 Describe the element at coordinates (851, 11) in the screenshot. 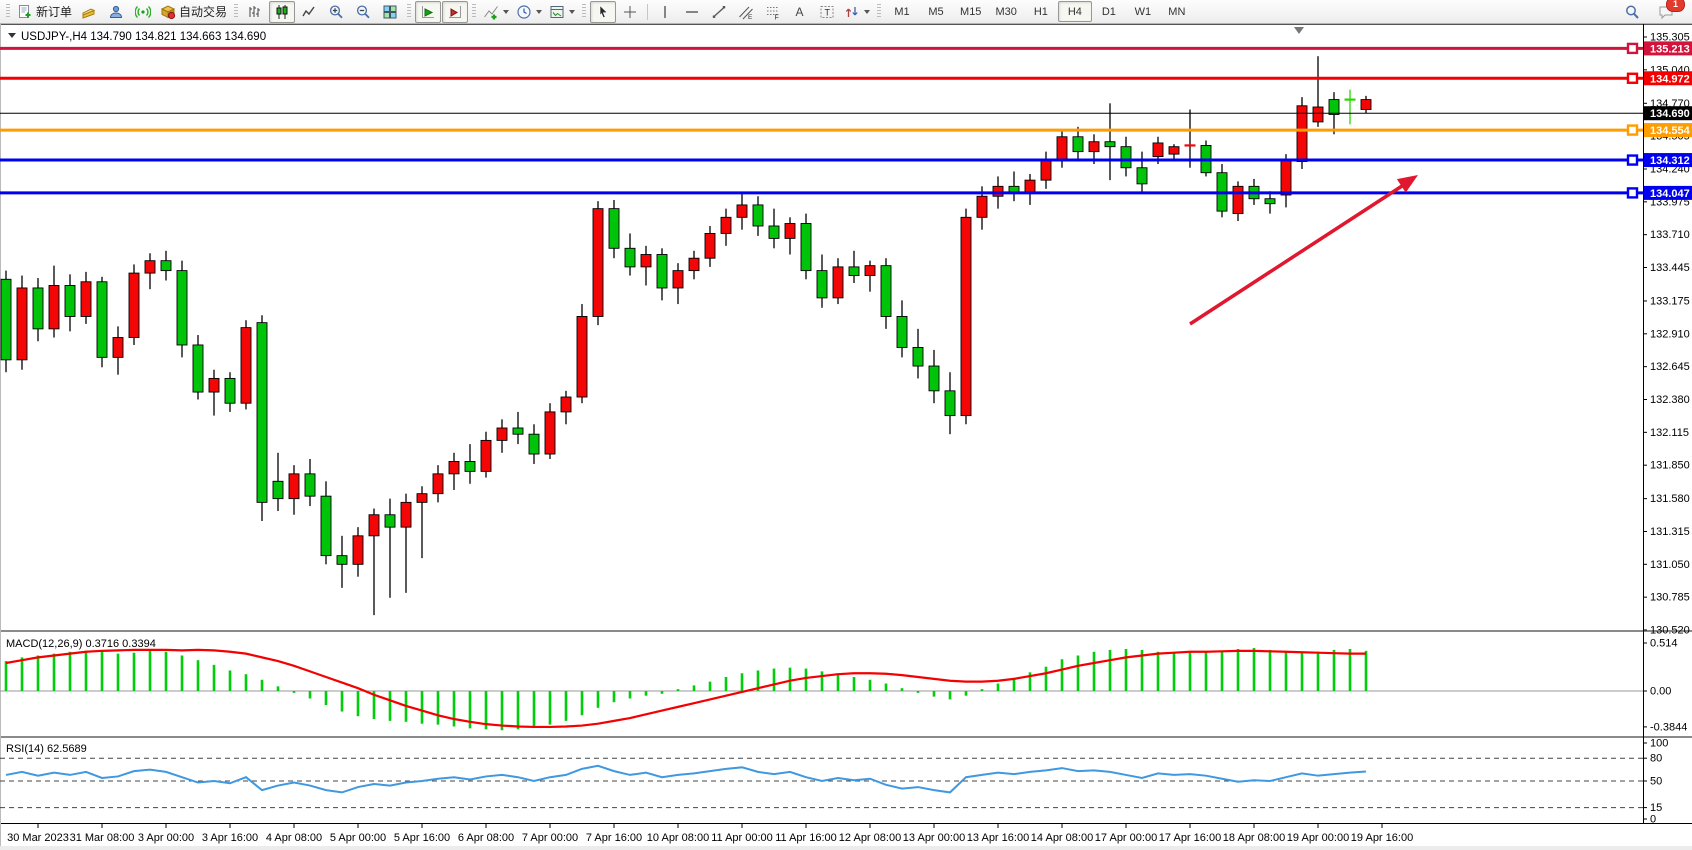

I see `arrows-icon` at that location.